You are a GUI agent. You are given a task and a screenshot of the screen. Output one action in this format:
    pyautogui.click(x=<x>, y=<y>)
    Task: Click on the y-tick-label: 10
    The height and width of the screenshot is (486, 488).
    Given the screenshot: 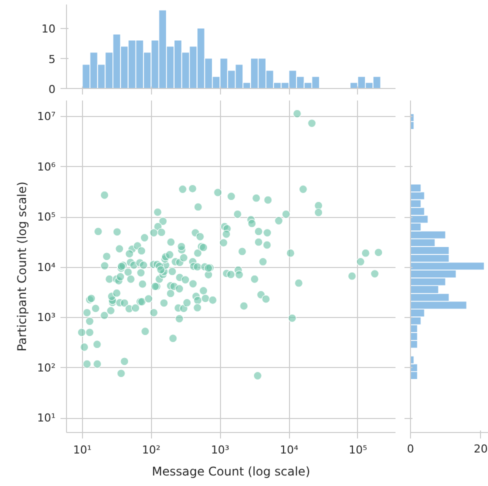 What is the action you would take?
    pyautogui.click(x=49, y=29)
    